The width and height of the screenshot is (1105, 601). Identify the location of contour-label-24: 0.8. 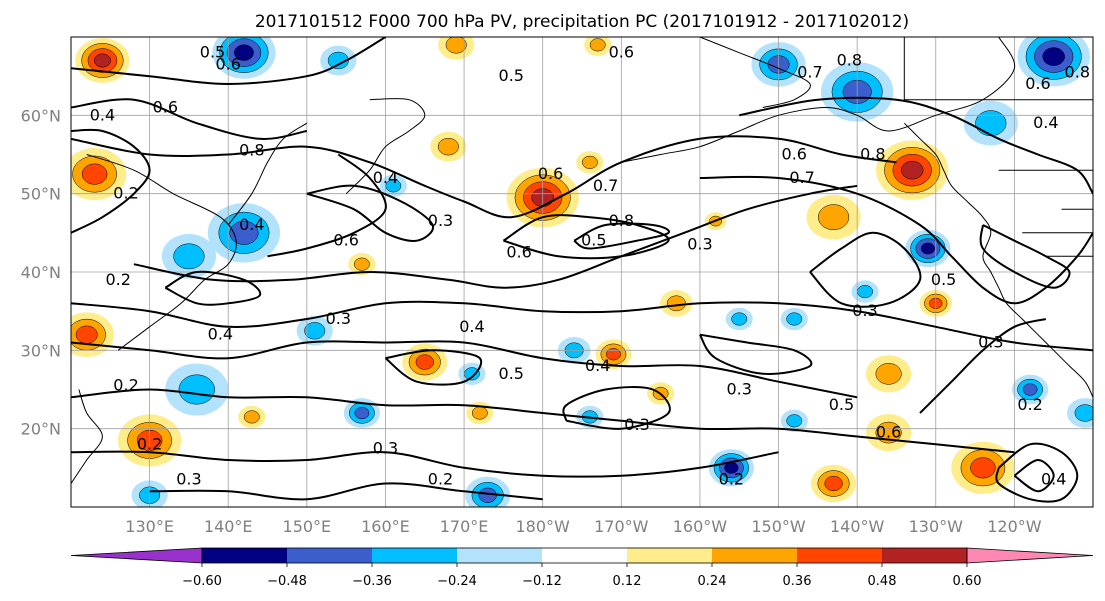
(1077, 71).